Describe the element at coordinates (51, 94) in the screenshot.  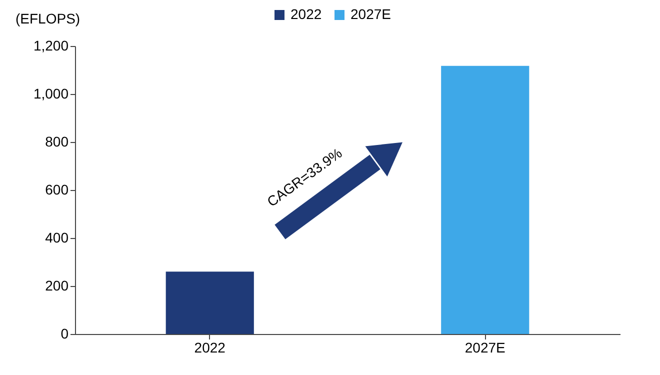
I see `y-tick-label: 1,000` at that location.